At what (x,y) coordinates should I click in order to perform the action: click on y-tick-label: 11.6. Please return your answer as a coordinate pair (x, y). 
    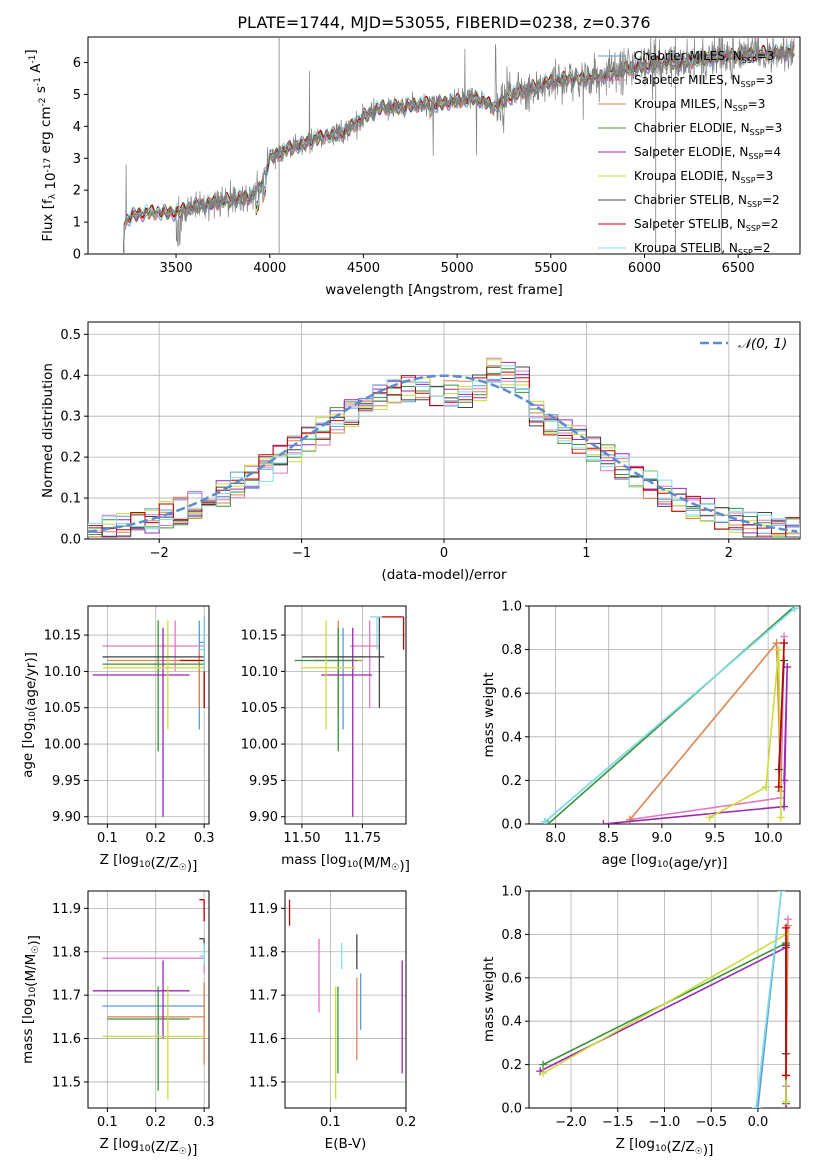
    Looking at the image, I should click on (263, 1039).